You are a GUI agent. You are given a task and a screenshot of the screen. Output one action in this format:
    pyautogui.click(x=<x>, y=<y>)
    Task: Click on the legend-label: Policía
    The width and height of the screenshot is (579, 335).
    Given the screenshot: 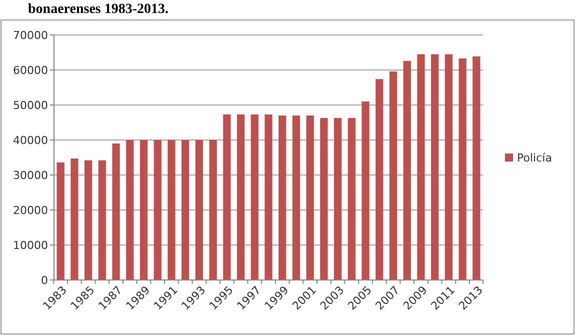 What is the action you would take?
    pyautogui.click(x=534, y=157)
    